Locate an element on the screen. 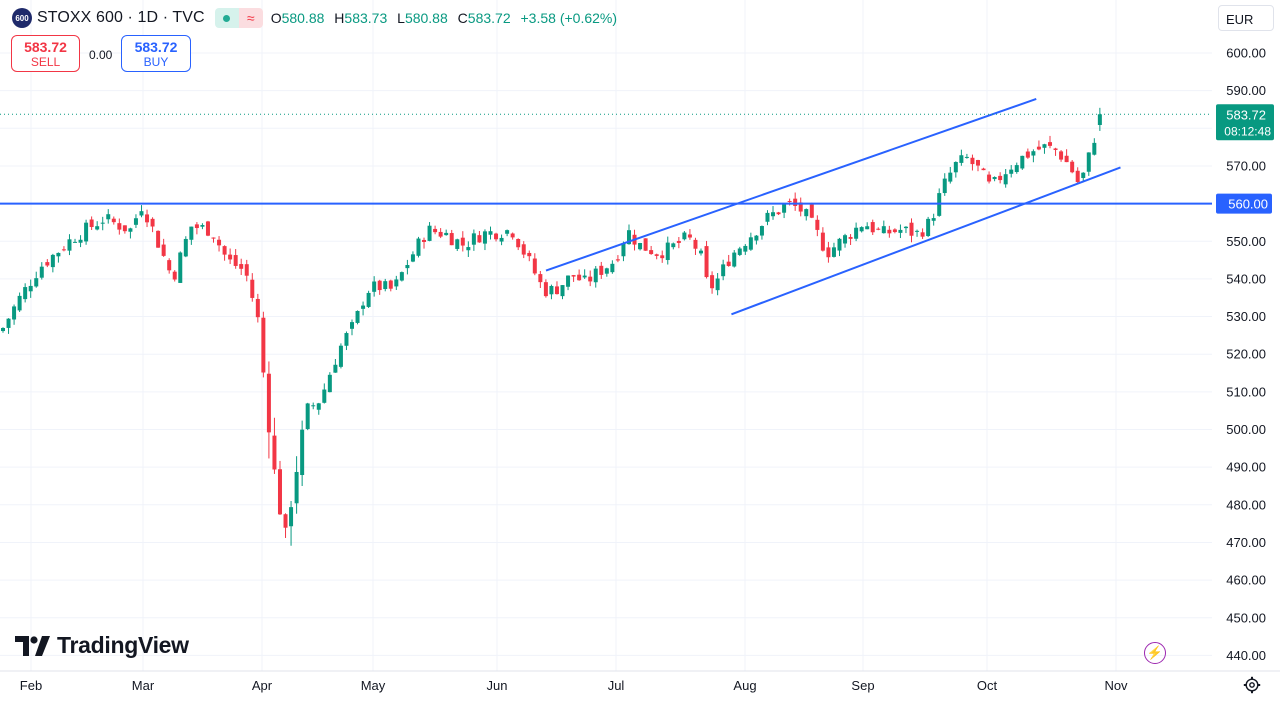 The width and height of the screenshot is (1280, 701). buy-button: 583.72 BUY is located at coordinates (156, 53).